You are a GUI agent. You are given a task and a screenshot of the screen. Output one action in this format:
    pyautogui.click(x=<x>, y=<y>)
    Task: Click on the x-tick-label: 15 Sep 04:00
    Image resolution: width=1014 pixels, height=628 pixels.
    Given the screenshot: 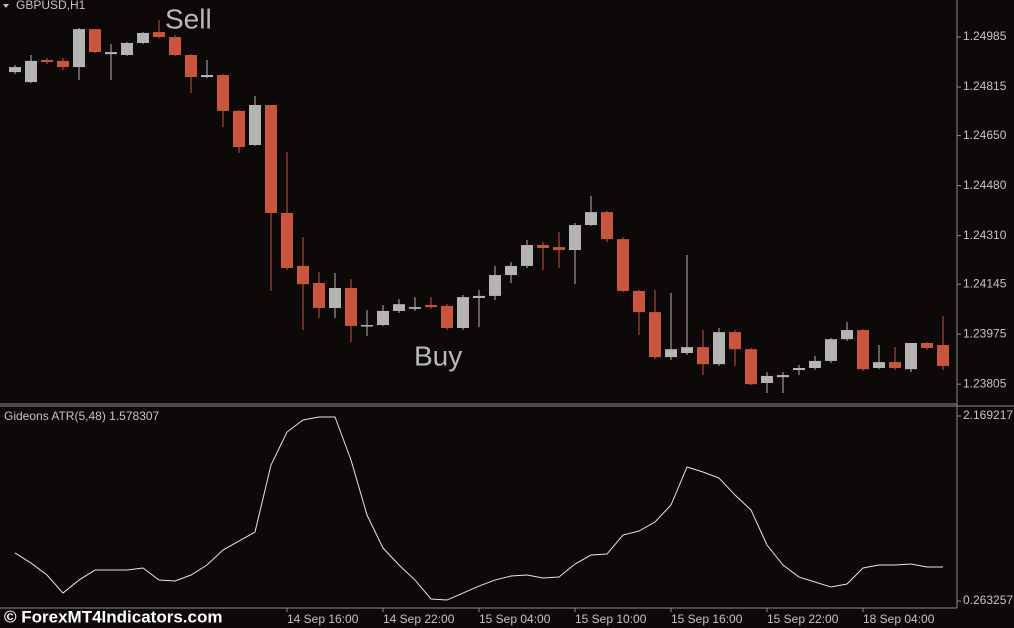 What is the action you would take?
    pyautogui.click(x=515, y=619)
    